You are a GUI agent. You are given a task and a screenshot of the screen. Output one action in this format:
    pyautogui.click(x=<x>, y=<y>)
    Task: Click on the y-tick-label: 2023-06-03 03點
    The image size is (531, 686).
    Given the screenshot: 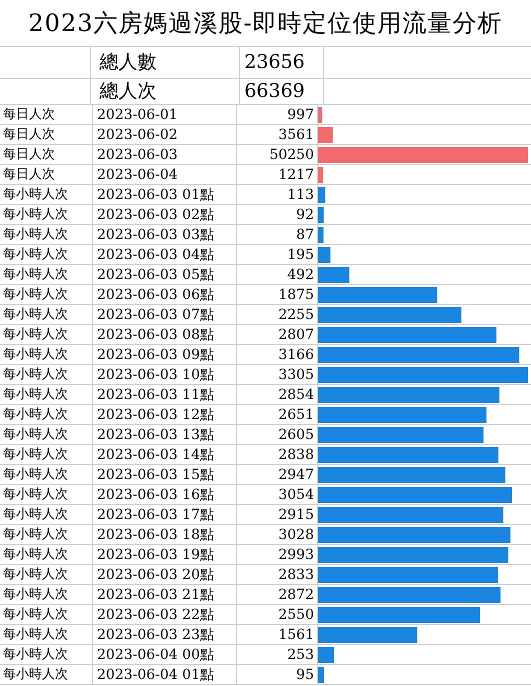 What is the action you would take?
    pyautogui.click(x=165, y=235)
    